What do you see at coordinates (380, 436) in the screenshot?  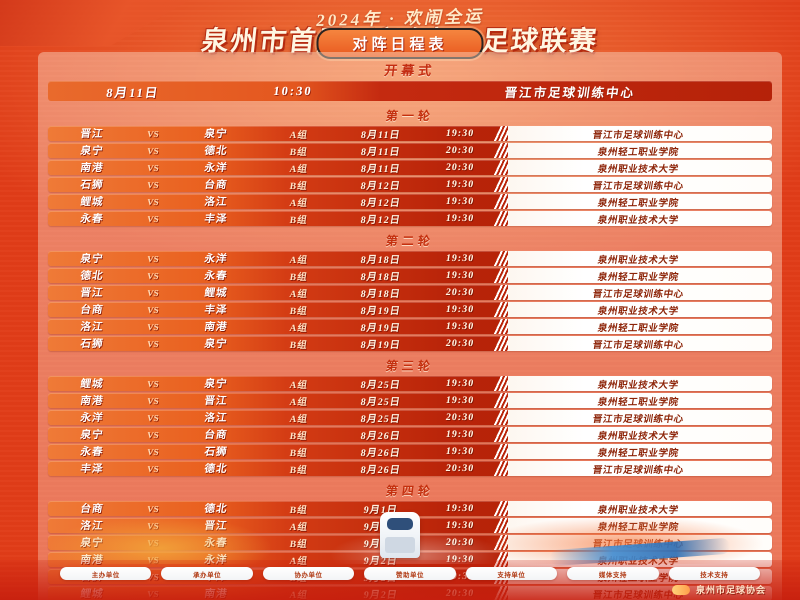 I see `match-date: 8月26日` at bounding box center [380, 436].